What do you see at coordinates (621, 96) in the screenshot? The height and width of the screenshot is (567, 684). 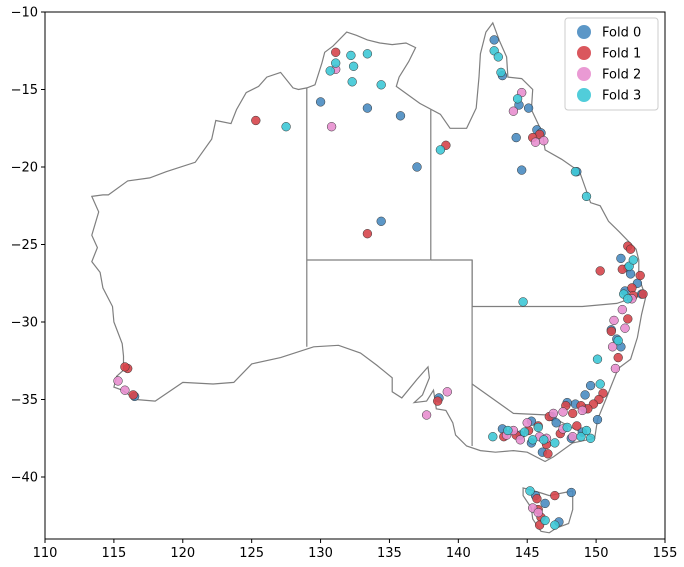 I see `legend-label: Fold 3` at bounding box center [621, 96].